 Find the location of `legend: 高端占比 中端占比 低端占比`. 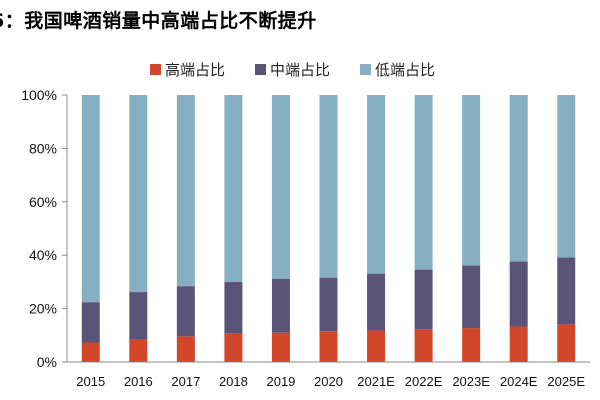

legend: 高端占比 中端占比 低端占比 is located at coordinates (292, 70).